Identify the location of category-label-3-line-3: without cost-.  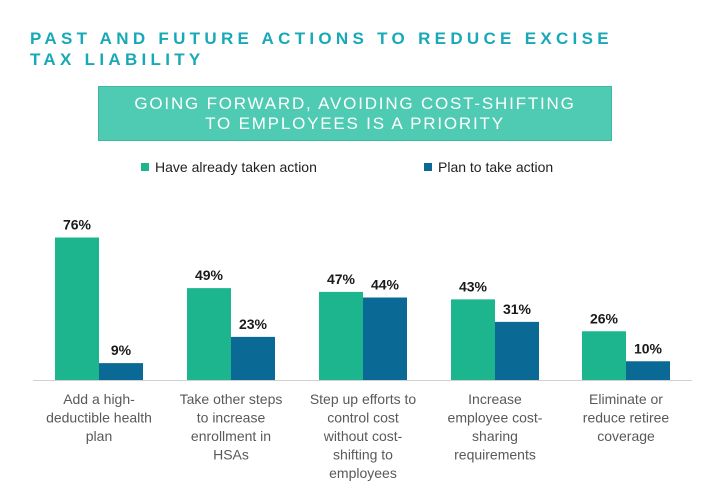
(363, 436).